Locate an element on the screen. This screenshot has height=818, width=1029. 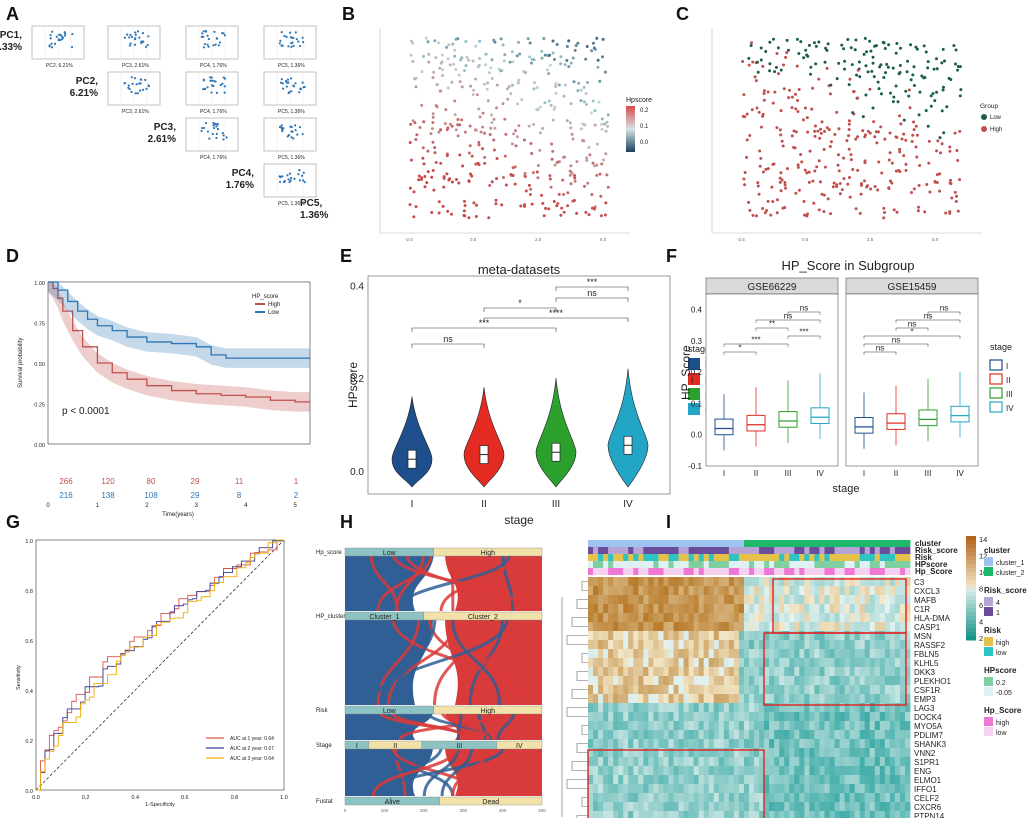
heatmap-gene-label: ELMO1 is located at coordinates (928, 780).